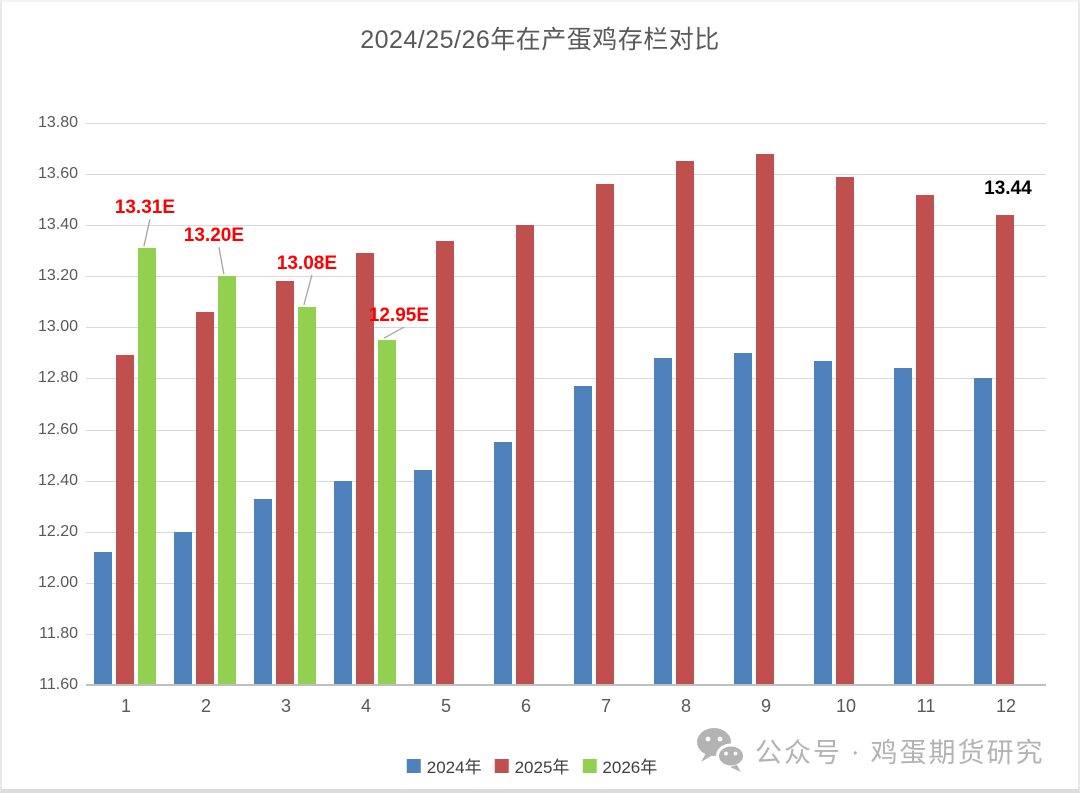 This screenshot has height=793, width=1080. I want to click on legend-item-2026年: 2026年, so click(619, 765).